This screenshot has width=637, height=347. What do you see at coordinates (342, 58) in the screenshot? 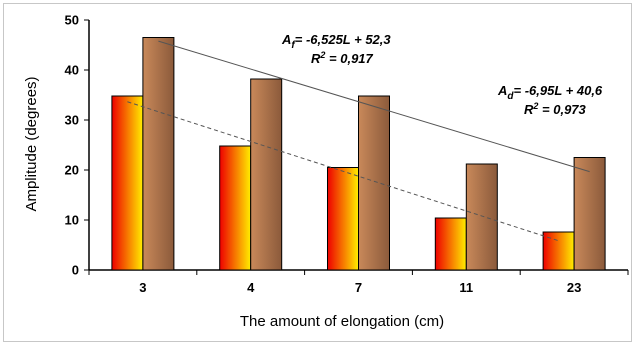
I see `r2-upper: R2 = 0,917` at bounding box center [342, 58].